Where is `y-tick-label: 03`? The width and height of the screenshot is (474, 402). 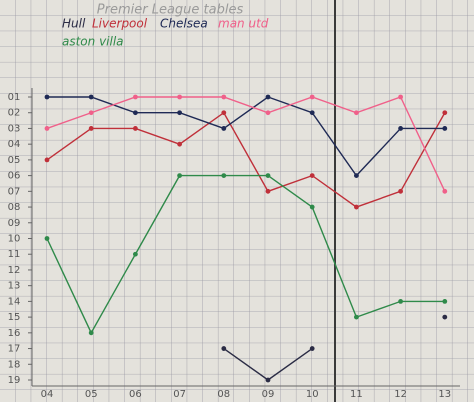 y-tick-label: 03 is located at coordinates (14, 128).